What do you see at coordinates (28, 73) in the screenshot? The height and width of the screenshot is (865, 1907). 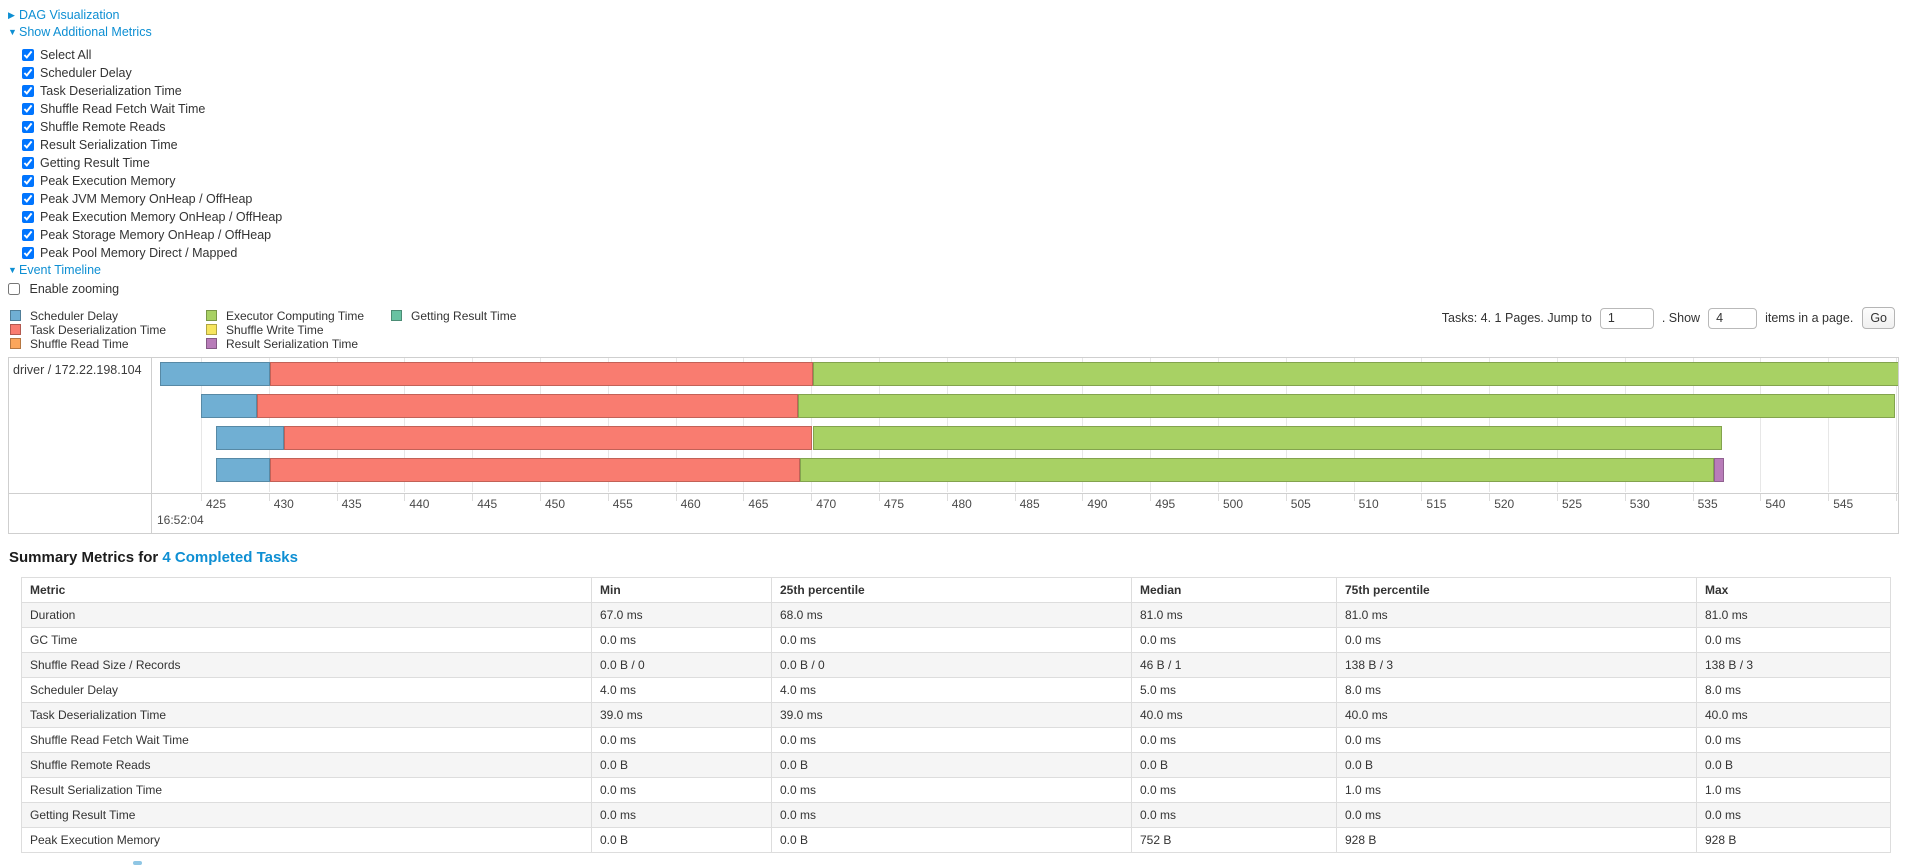 I see `checkbox-scheduler-delay` at bounding box center [28, 73].